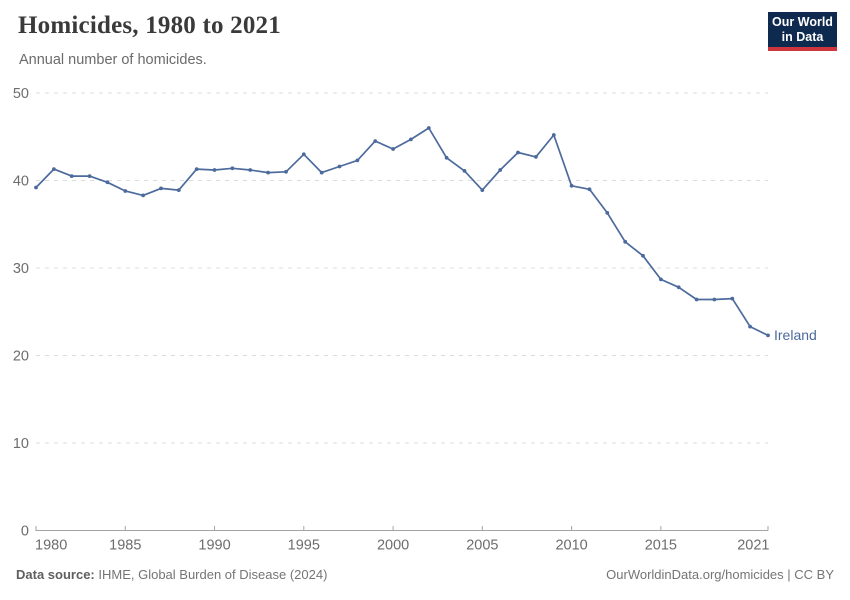  Describe the element at coordinates (25, 532) in the screenshot. I see `y-tick-label: 0` at that location.